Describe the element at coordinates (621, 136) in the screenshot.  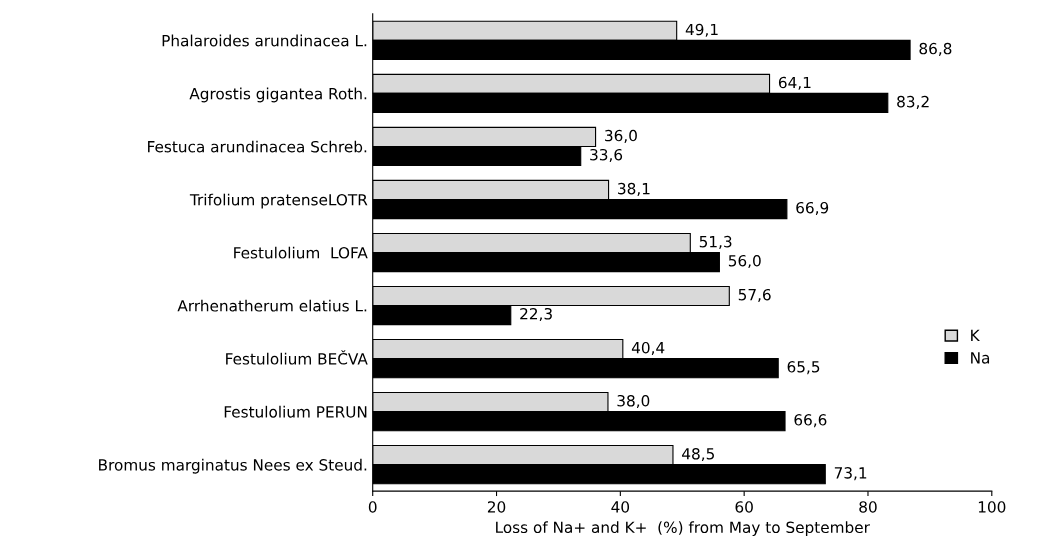
I see `data-label: 36,0` at that location.